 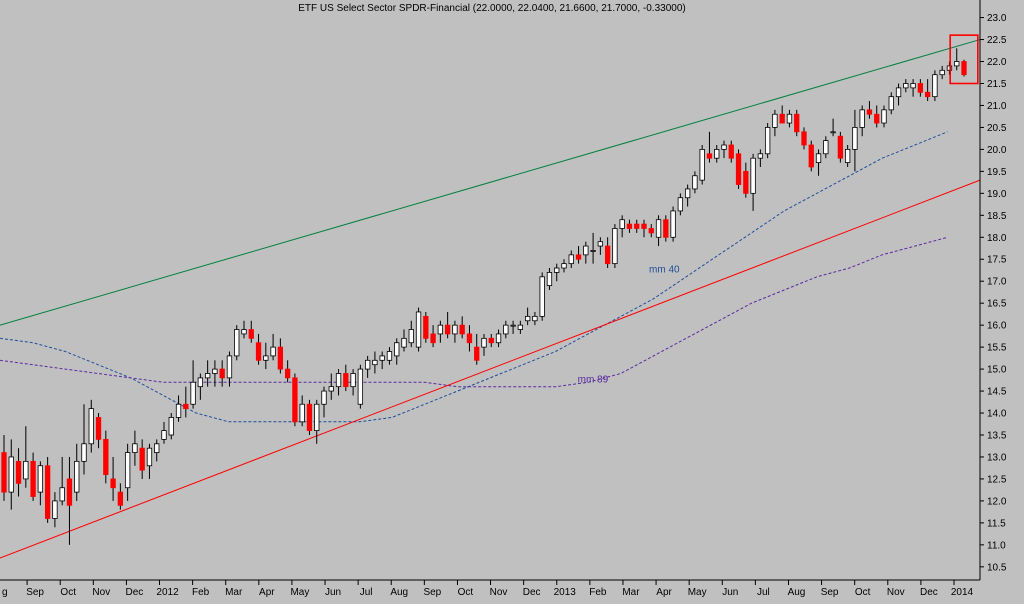 What do you see at coordinates (997, 238) in the screenshot?
I see `y-tick-label: 18.0` at bounding box center [997, 238].